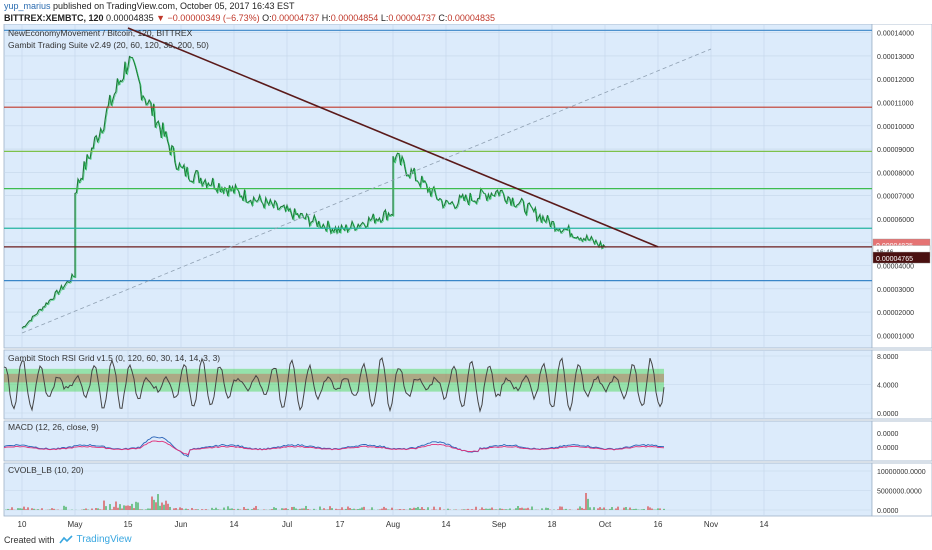 The width and height of the screenshot is (932, 550). What do you see at coordinates (895, 266) in the screenshot?
I see `y-tick-label: 0.00004000` at bounding box center [895, 266].